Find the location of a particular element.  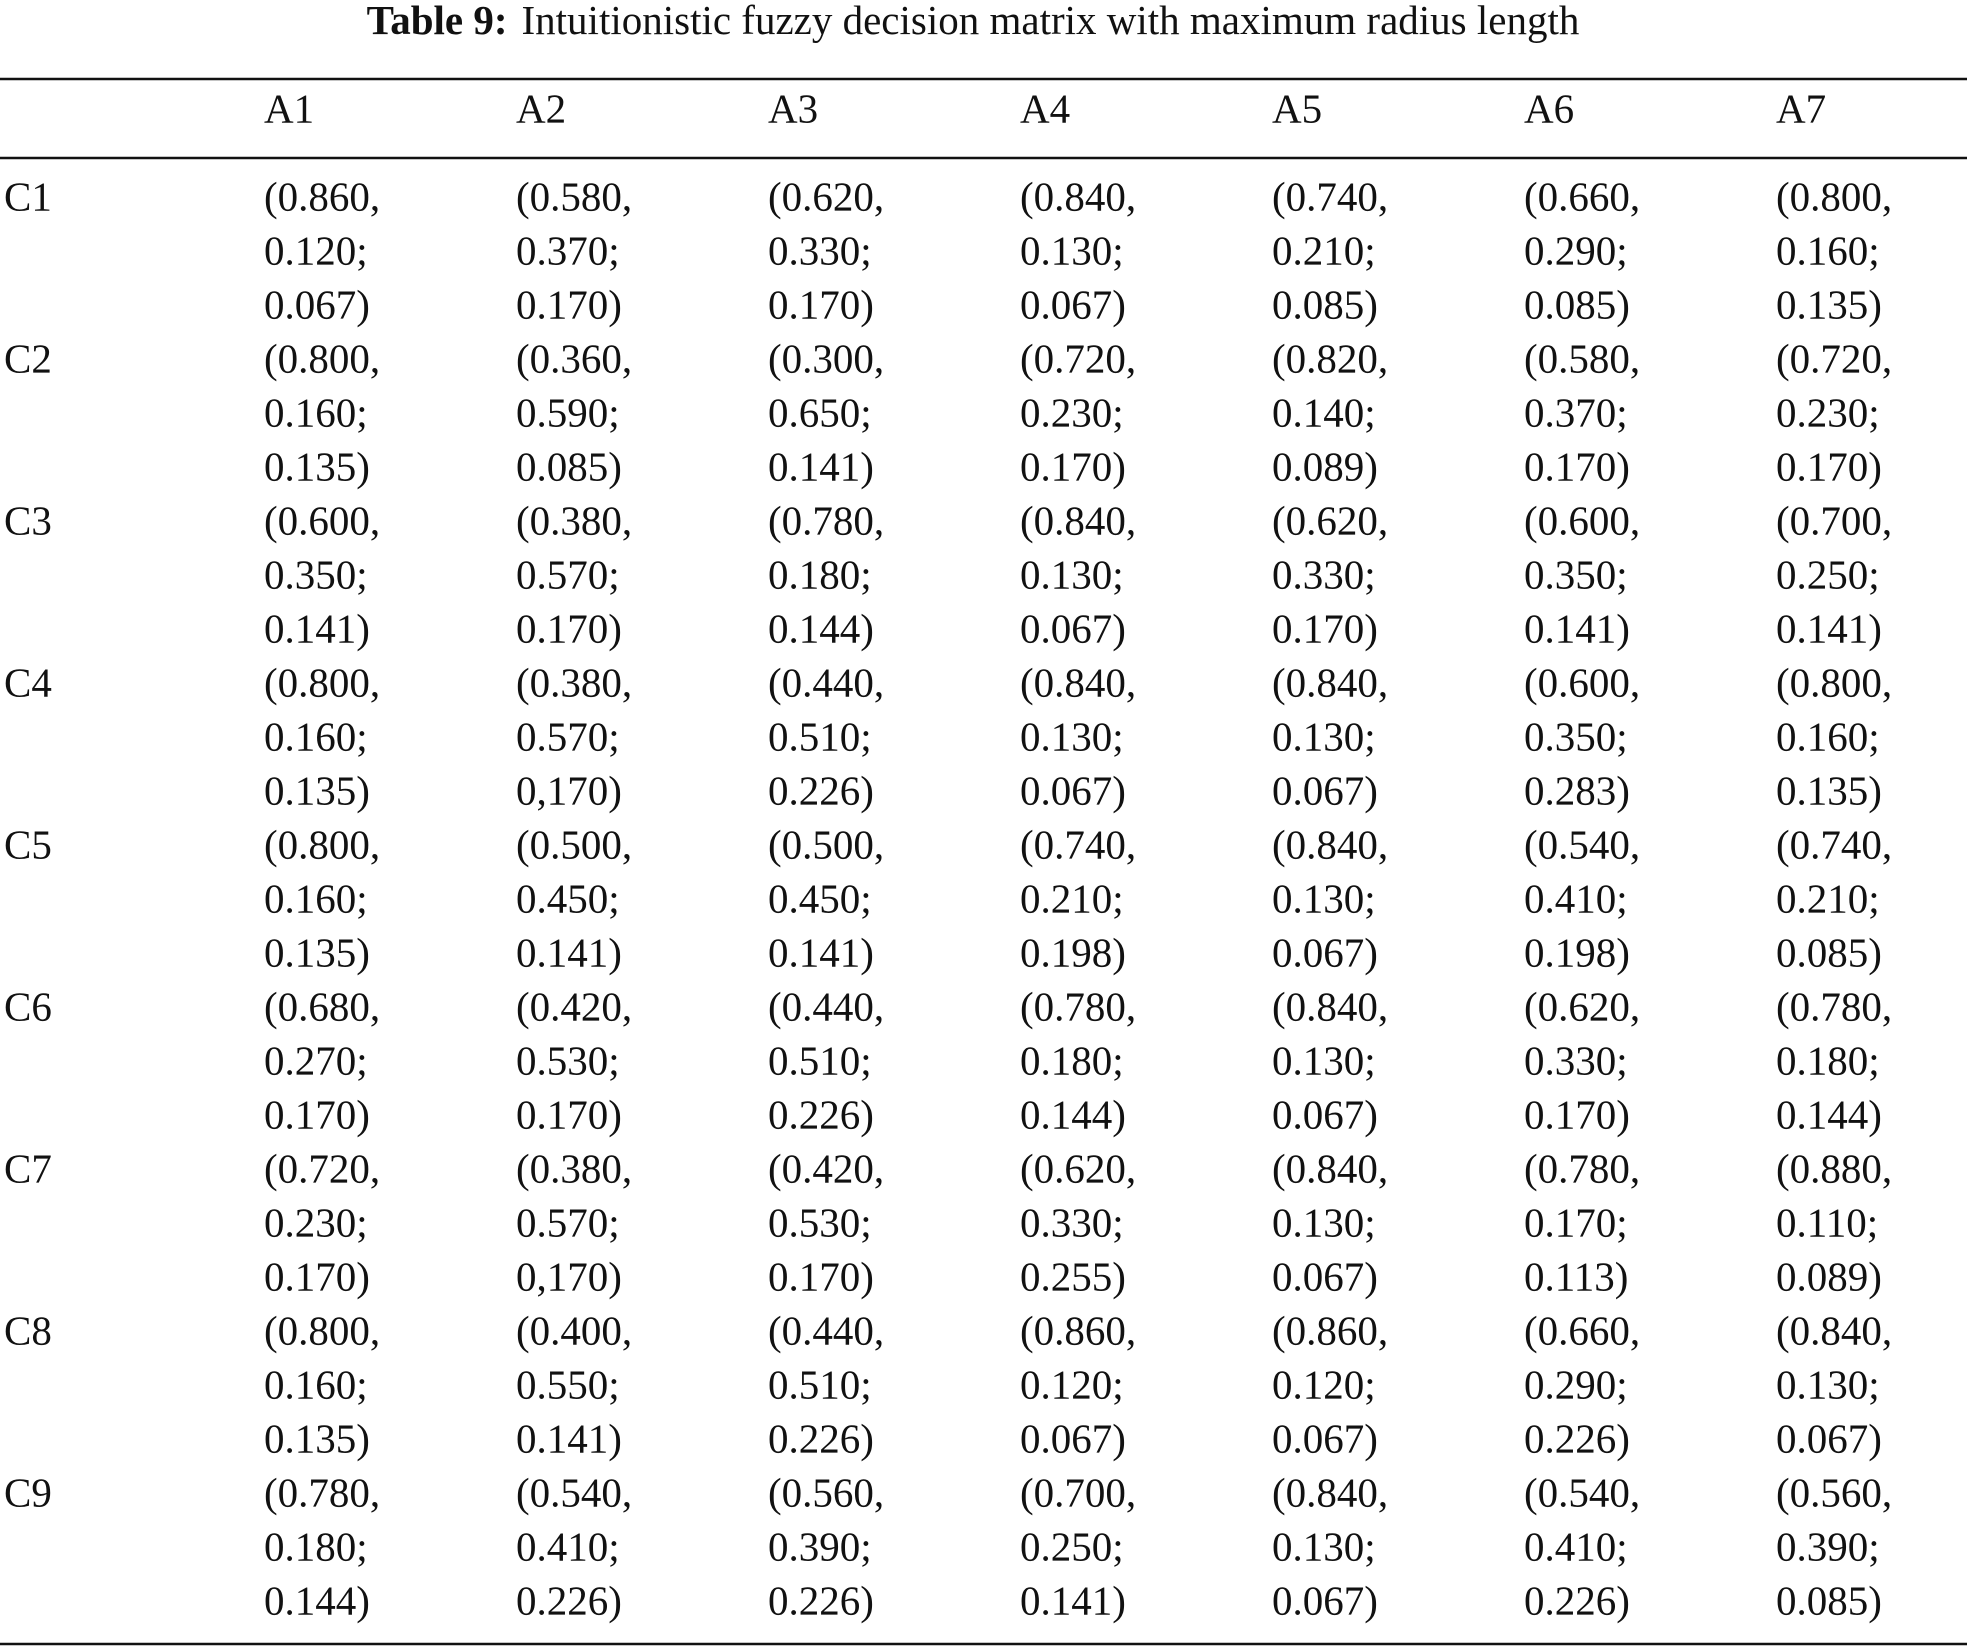

cell-line: 0.255) is located at coordinates (1073, 1276).